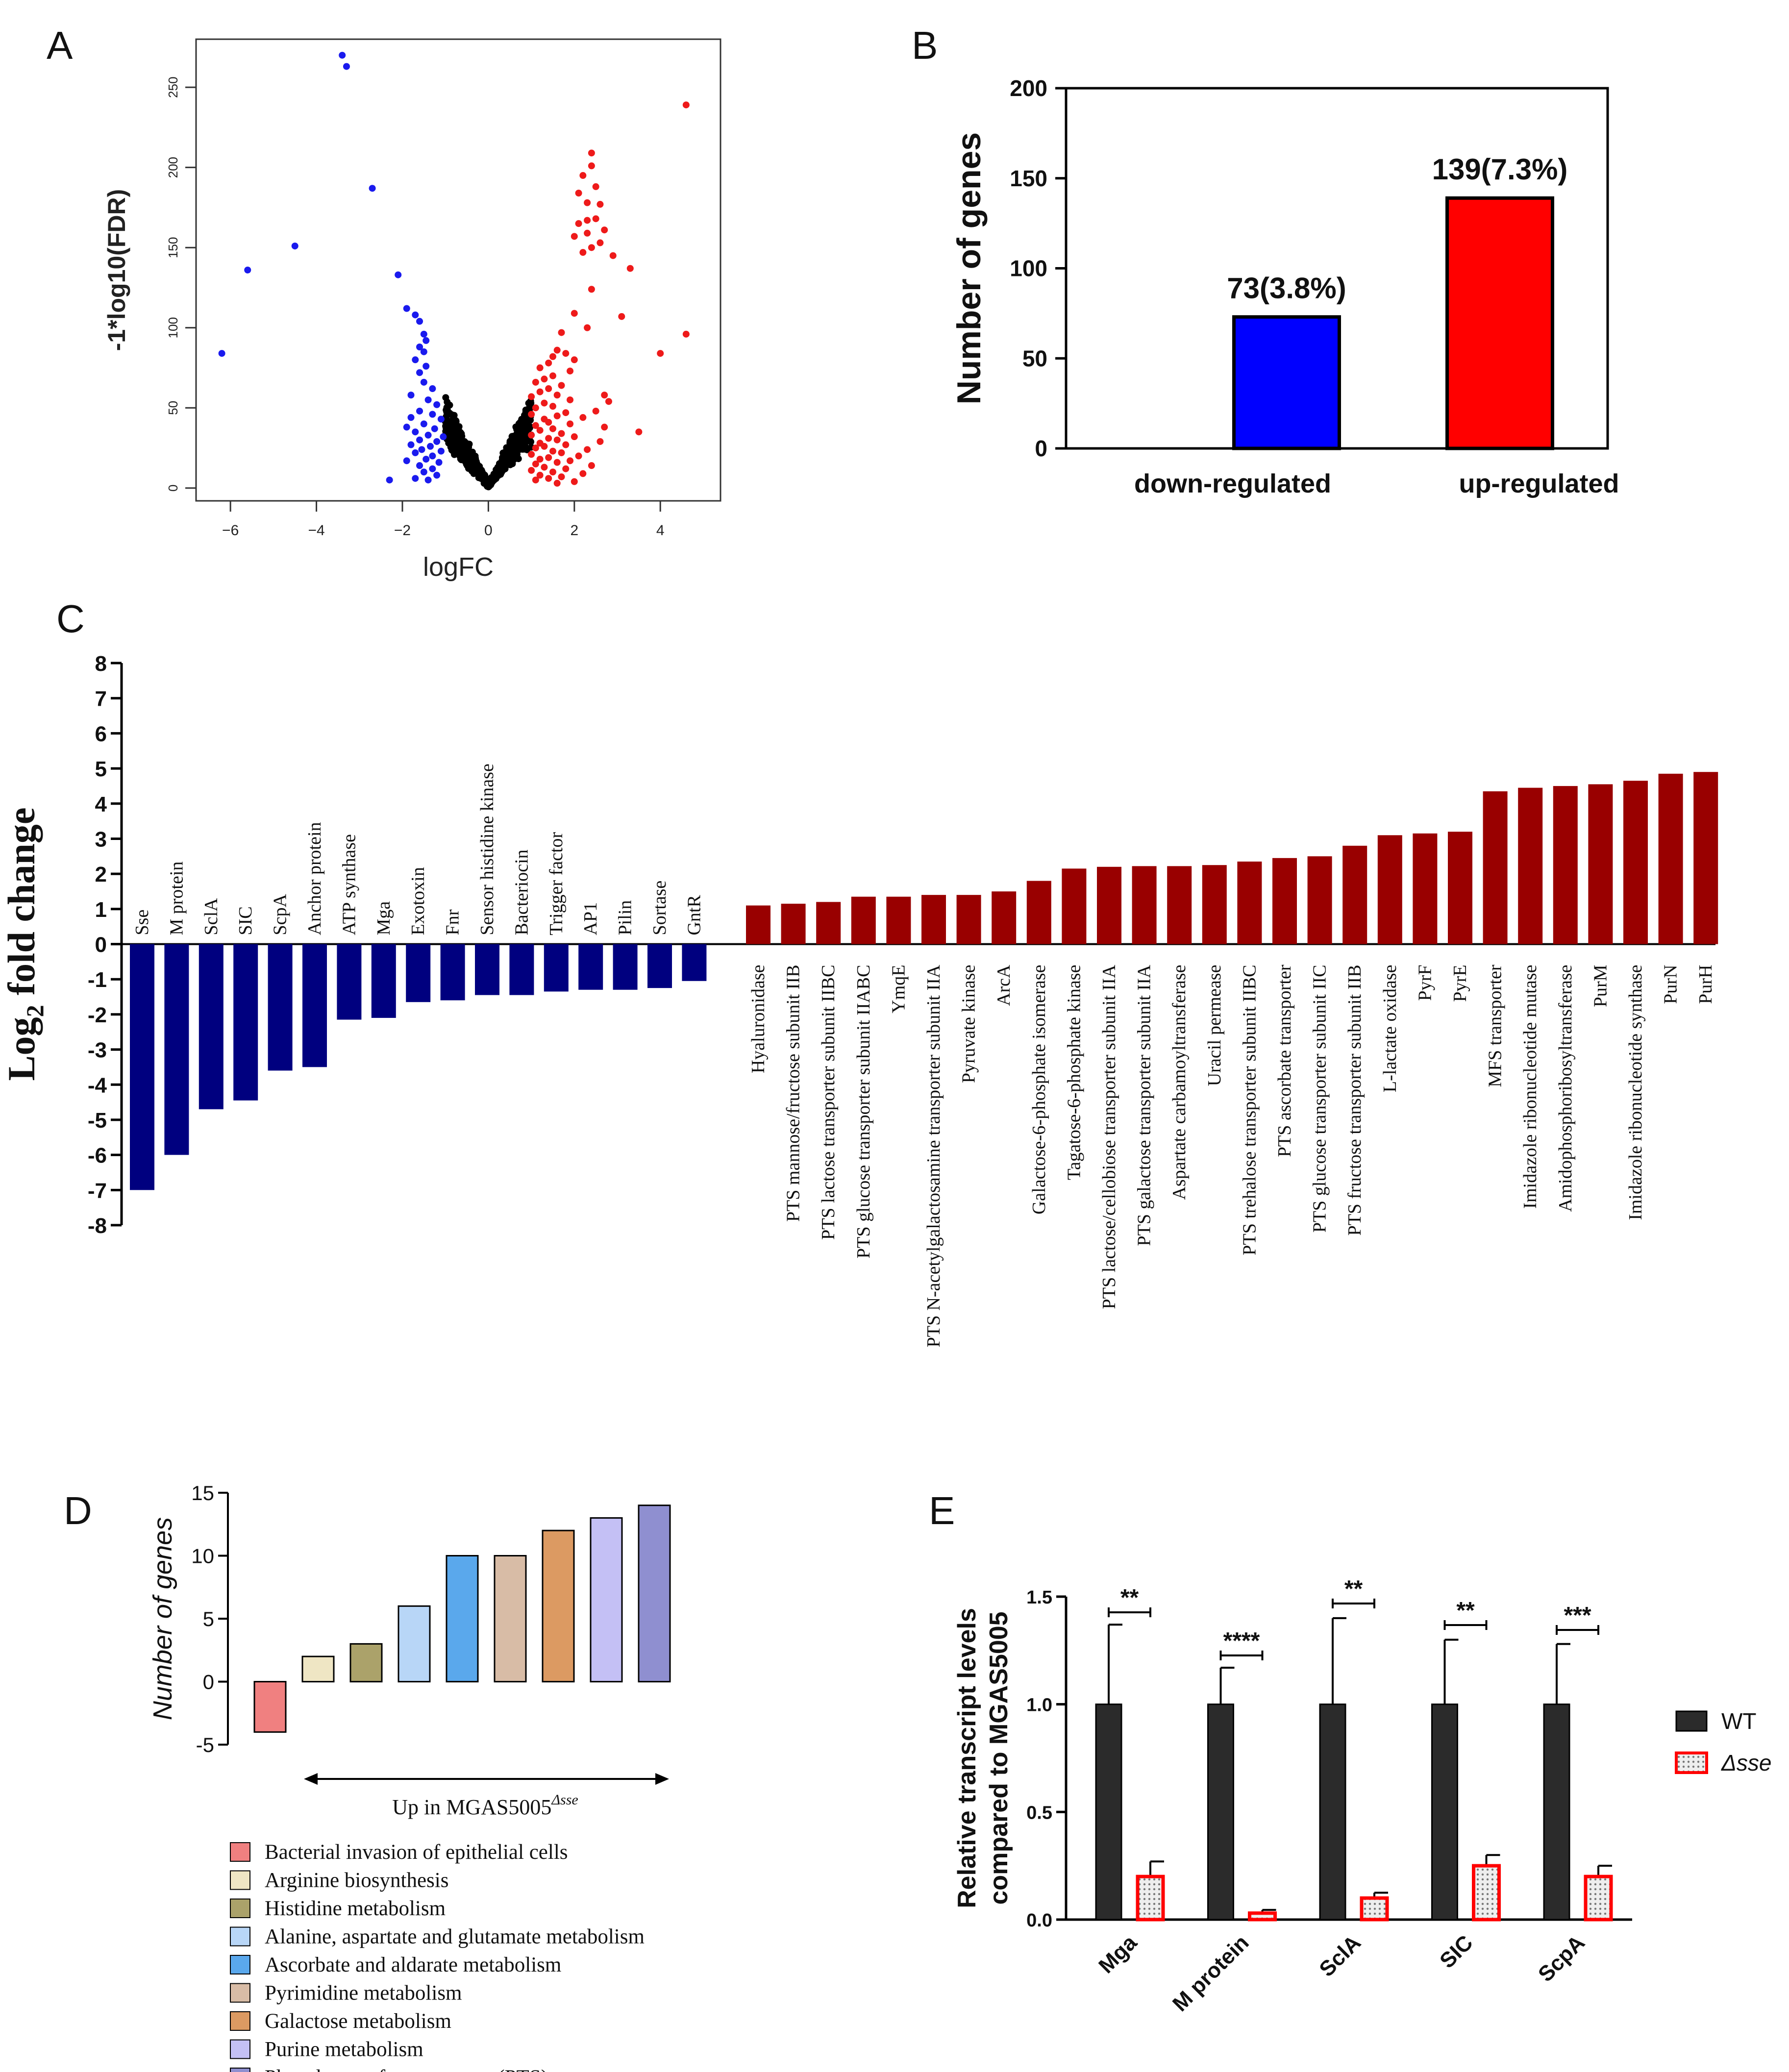  Describe the element at coordinates (969, 1024) in the screenshot. I see `up-bar-label: Pyruvate kinase` at that location.